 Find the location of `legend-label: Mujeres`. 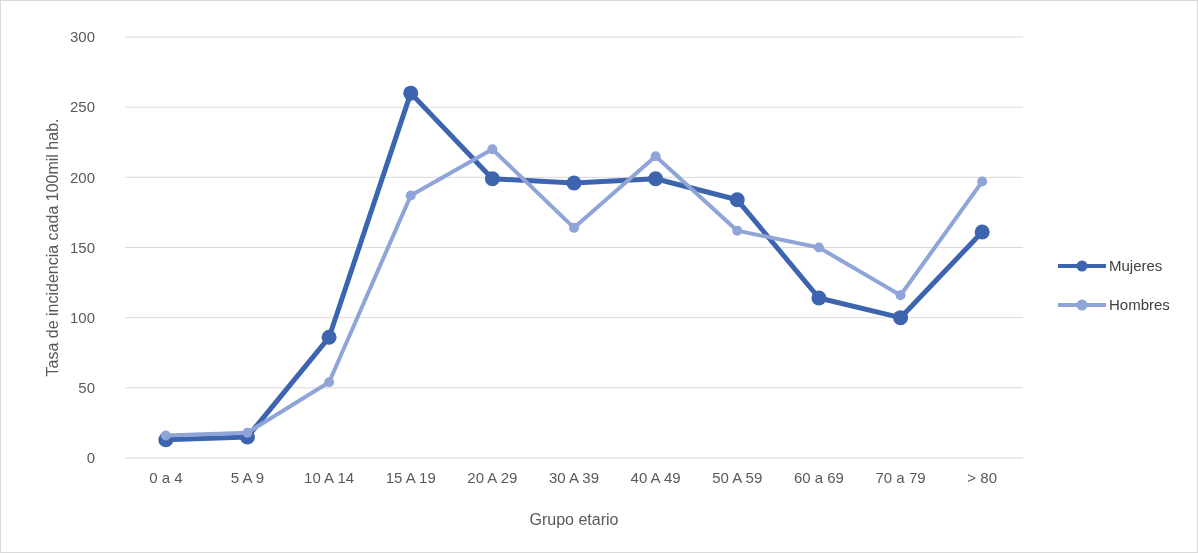

legend-label: Mujeres is located at coordinates (1136, 266).